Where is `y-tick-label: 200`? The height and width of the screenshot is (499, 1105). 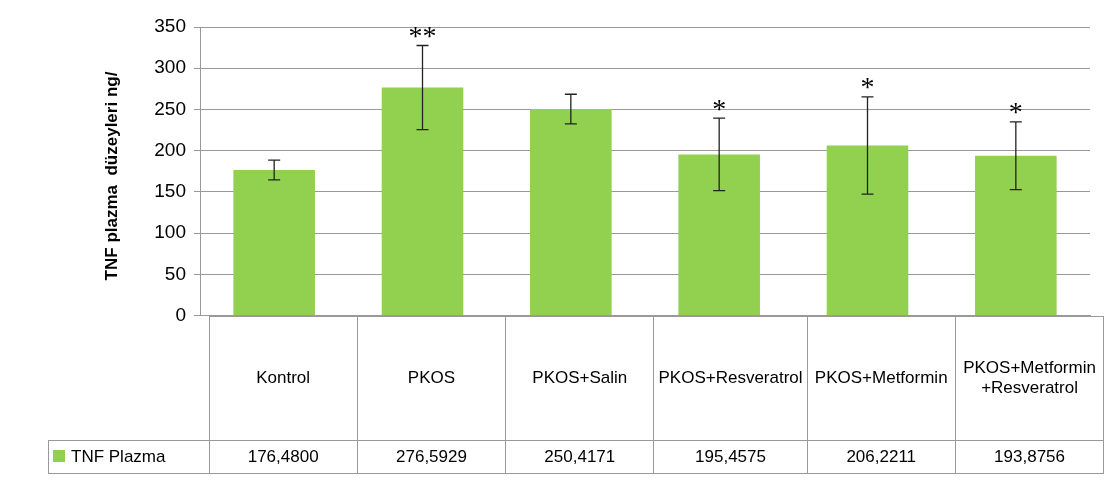 y-tick-label: 200 is located at coordinates (170, 149).